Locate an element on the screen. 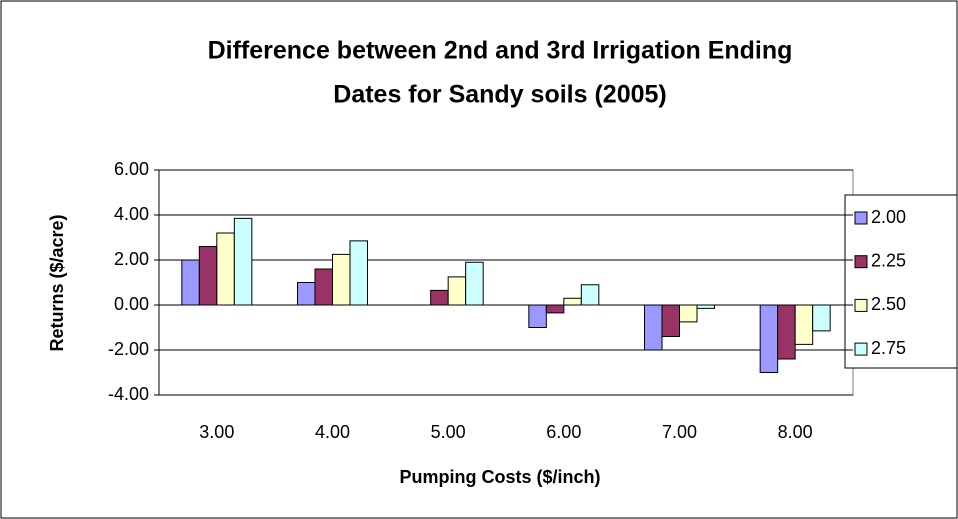 This screenshot has width=958, height=519. legend-label: 2.50 is located at coordinates (888, 304).